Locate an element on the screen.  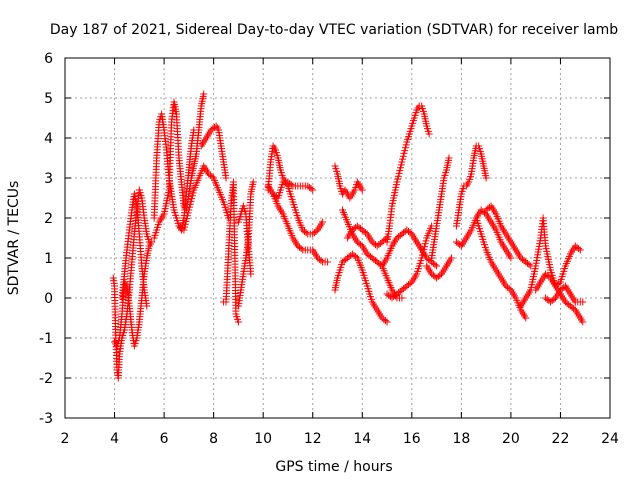
y-tick-label: 0 is located at coordinates (48, 299).